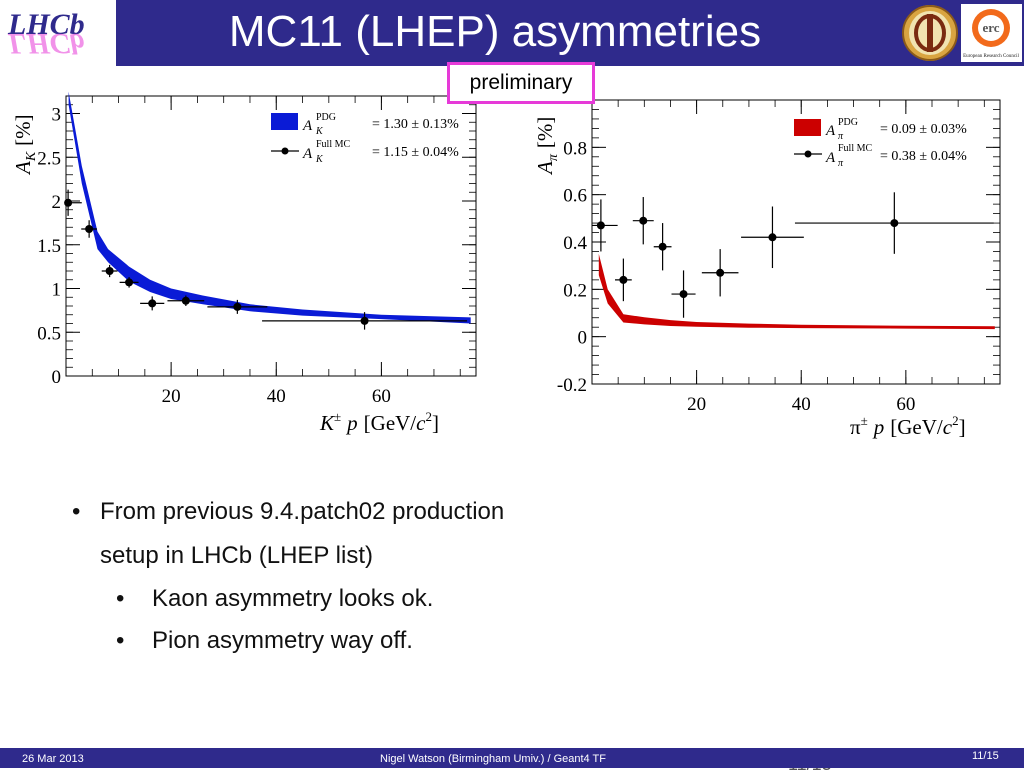  Describe the element at coordinates (521, 83) in the screenshot. I see `preliminary-badge: preliminary` at that location.